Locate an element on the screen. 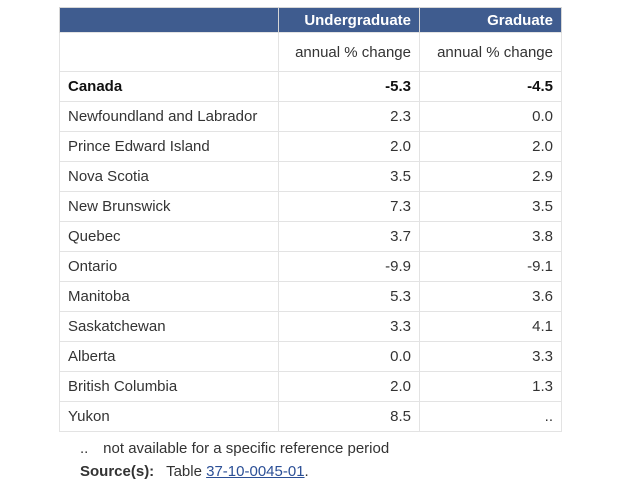 The height and width of the screenshot is (484, 636). table-row: British Columbia 2.0 1.3 is located at coordinates (310, 386).